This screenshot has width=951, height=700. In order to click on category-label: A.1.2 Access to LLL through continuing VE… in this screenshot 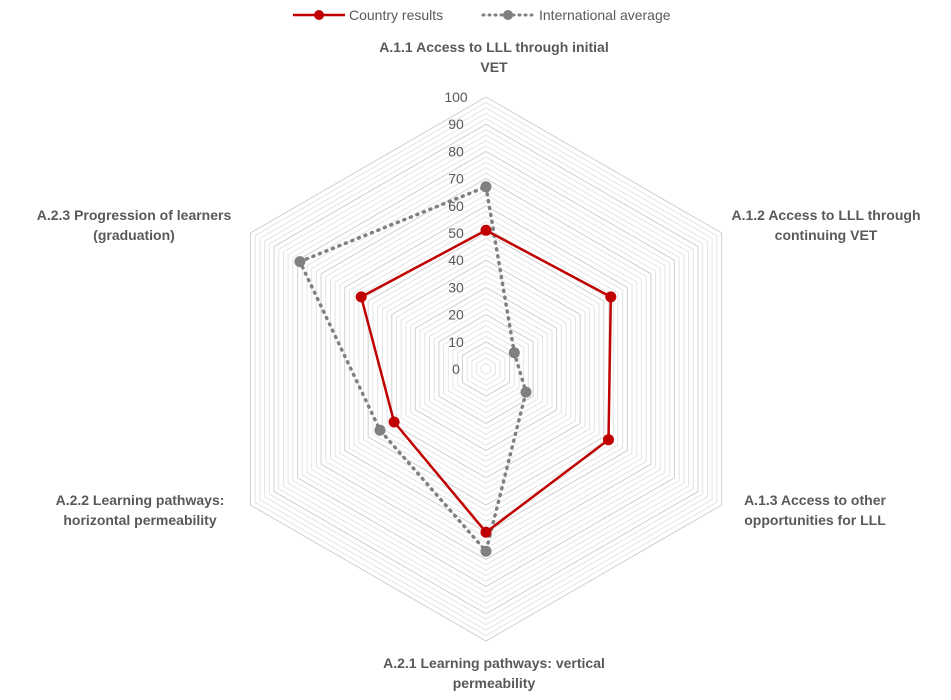, I will do `click(825, 225)`.